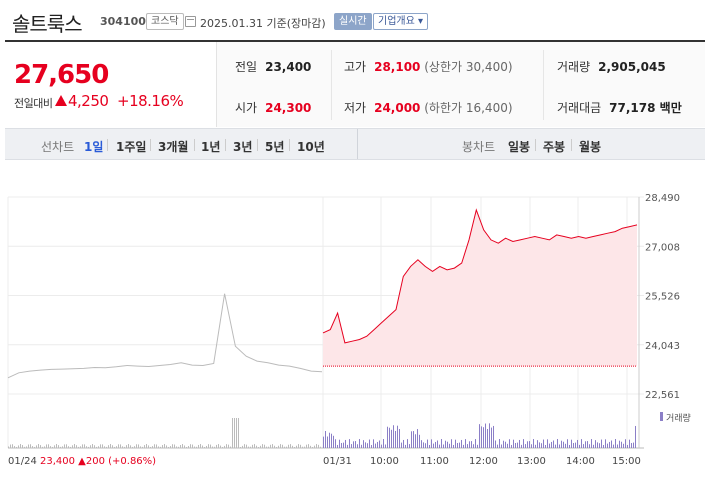 This screenshot has width=705, height=477. Describe the element at coordinates (590, 147) in the screenshot. I see `candle-monthly: 월봉` at that location.